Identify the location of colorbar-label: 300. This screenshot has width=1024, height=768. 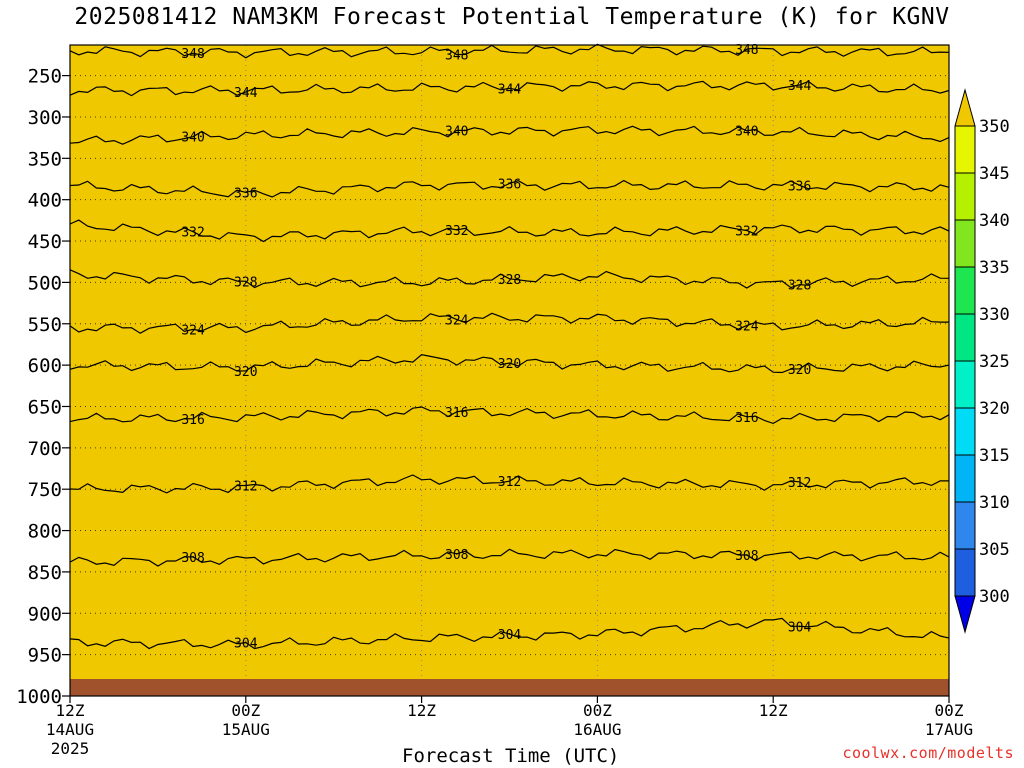
(994, 597).